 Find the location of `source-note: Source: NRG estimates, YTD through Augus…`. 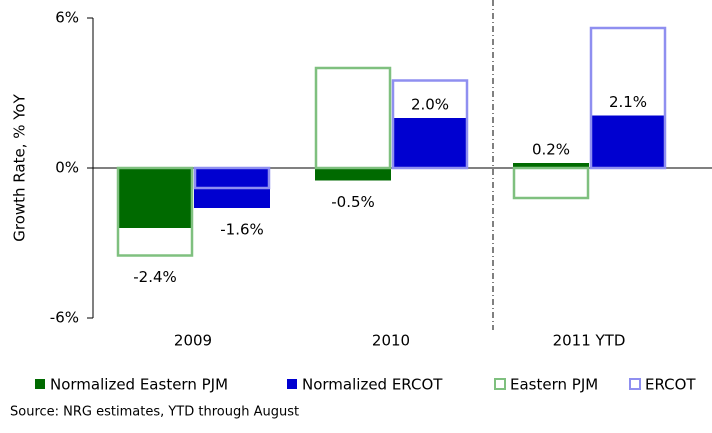

source-note: Source: NRG estimates, YTD through Augus… is located at coordinates (154, 412).